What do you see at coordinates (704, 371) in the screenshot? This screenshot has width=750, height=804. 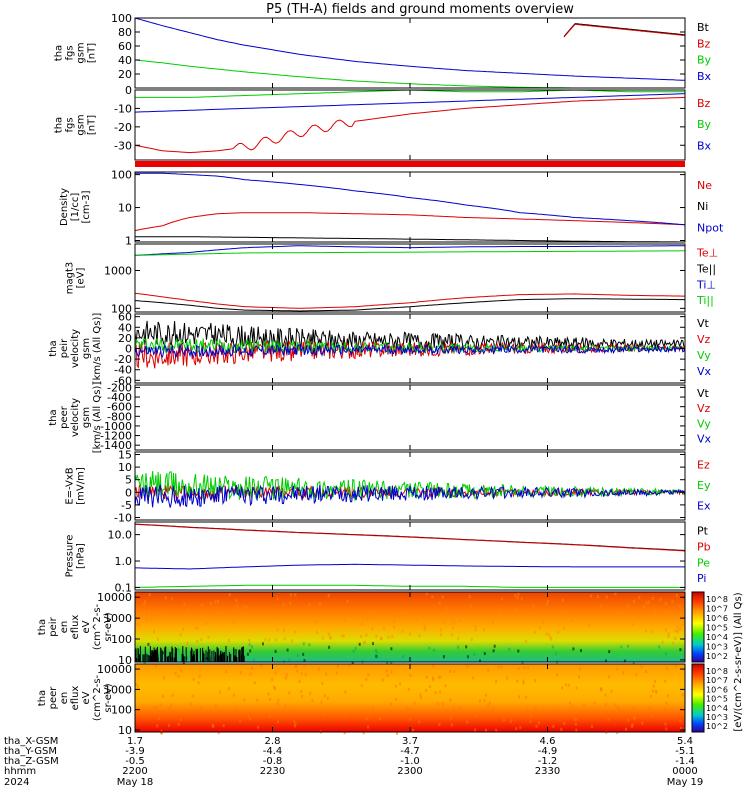 I see `legend-entry: Vx` at bounding box center [704, 371].